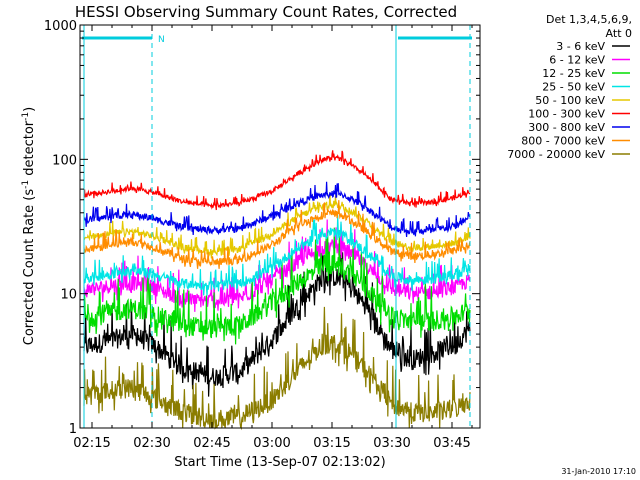 The image size is (640, 480). Describe the element at coordinates (589, 19) in the screenshot. I see `legend-header-line-1: Det 1,3,4,5,6,9,` at that location.